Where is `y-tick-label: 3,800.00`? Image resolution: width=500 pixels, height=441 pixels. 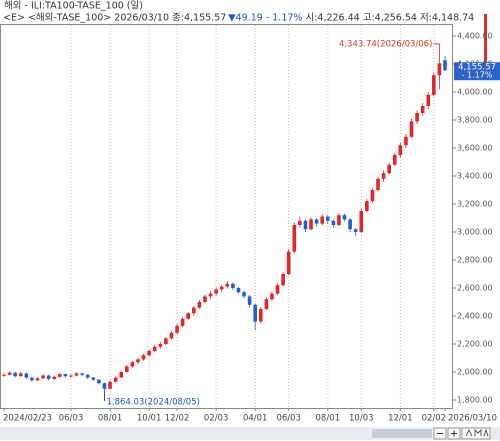
y-tick-label: 3,800.00 is located at coordinates (475, 120).